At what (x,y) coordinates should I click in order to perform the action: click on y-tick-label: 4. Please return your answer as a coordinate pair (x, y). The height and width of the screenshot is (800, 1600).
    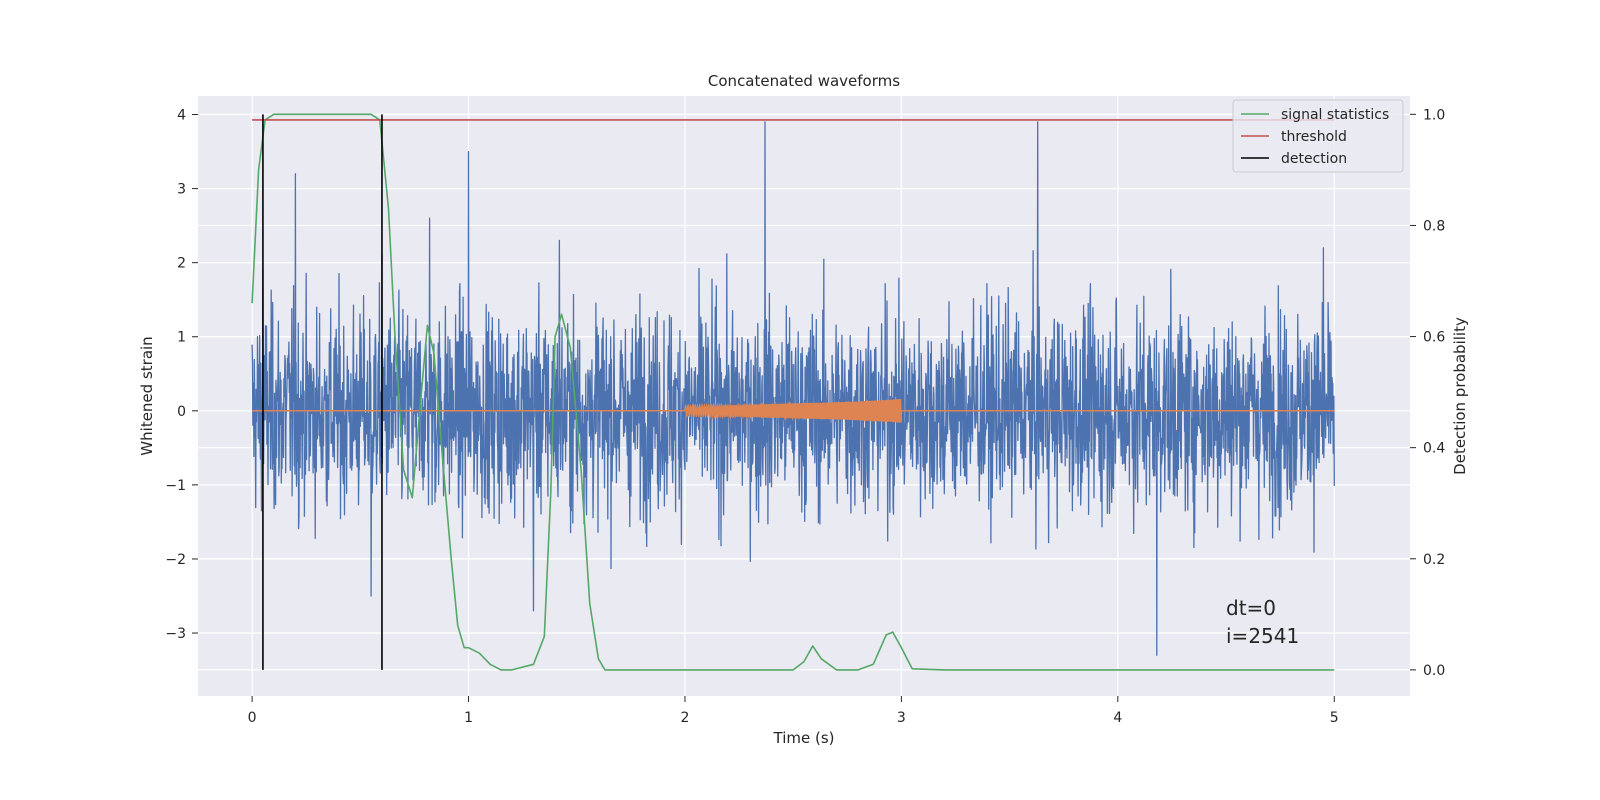
    Looking at the image, I should click on (181, 116).